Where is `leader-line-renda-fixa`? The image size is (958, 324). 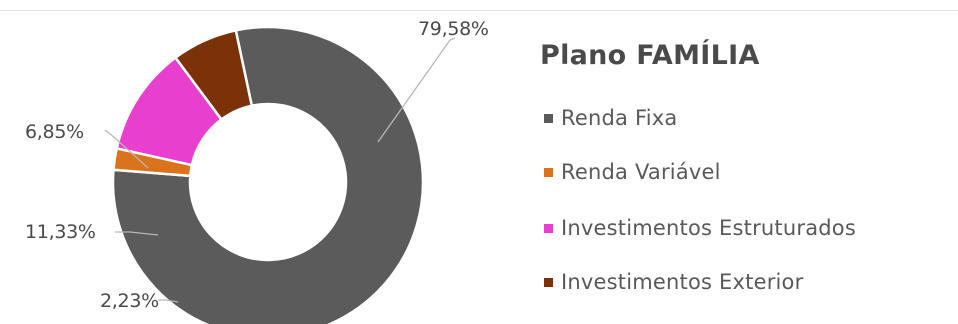
leader-line-renda-fixa is located at coordinates (416, 90).